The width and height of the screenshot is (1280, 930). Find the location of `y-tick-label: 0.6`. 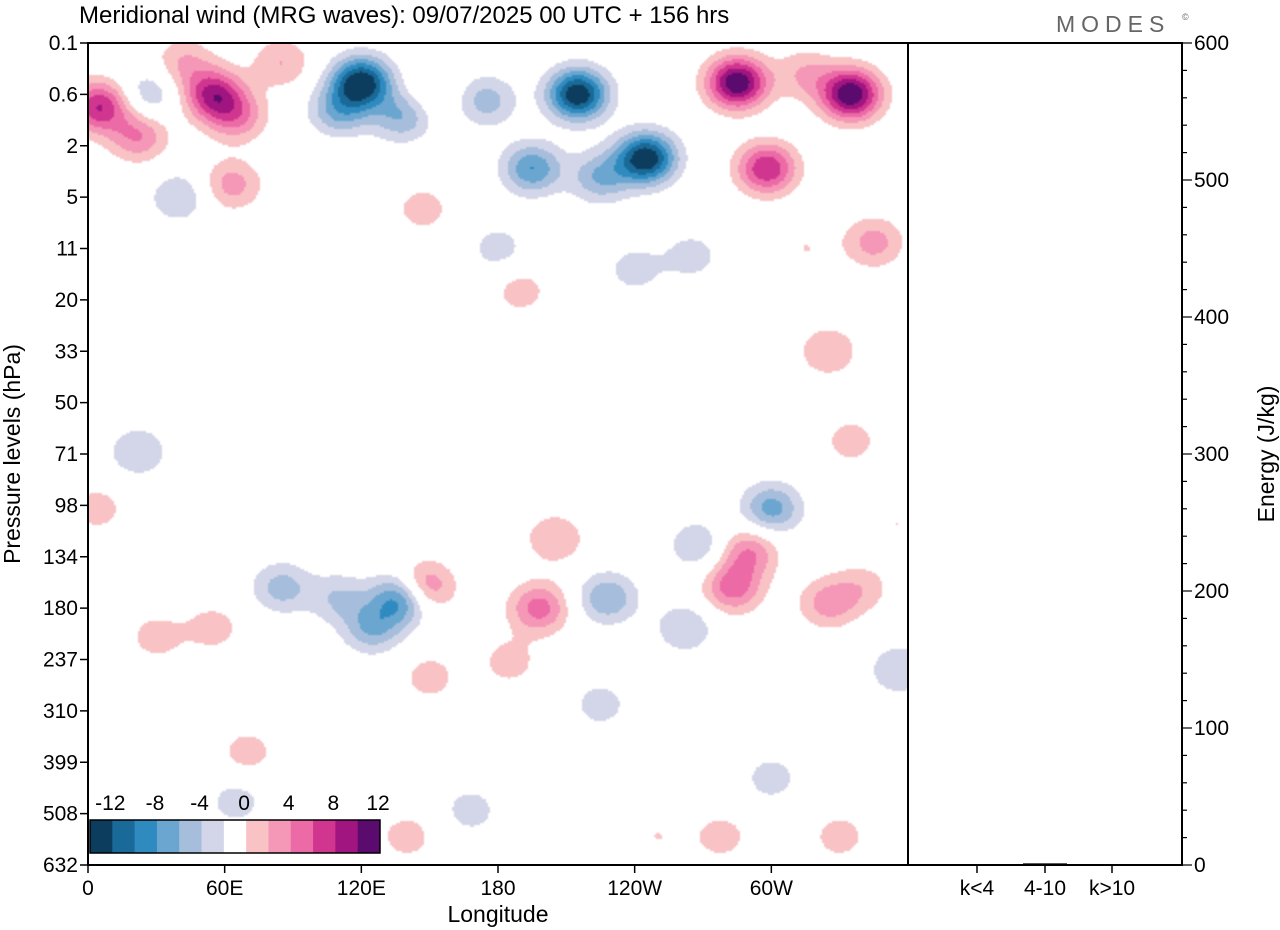

y-tick-label: 0.6 is located at coordinates (63, 94).